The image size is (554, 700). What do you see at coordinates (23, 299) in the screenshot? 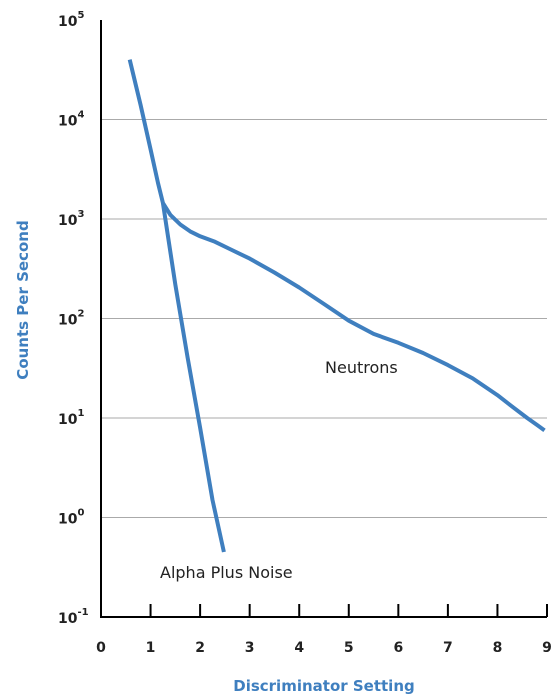
I see `y-axis-title: Counts Per Second` at bounding box center [23, 299].